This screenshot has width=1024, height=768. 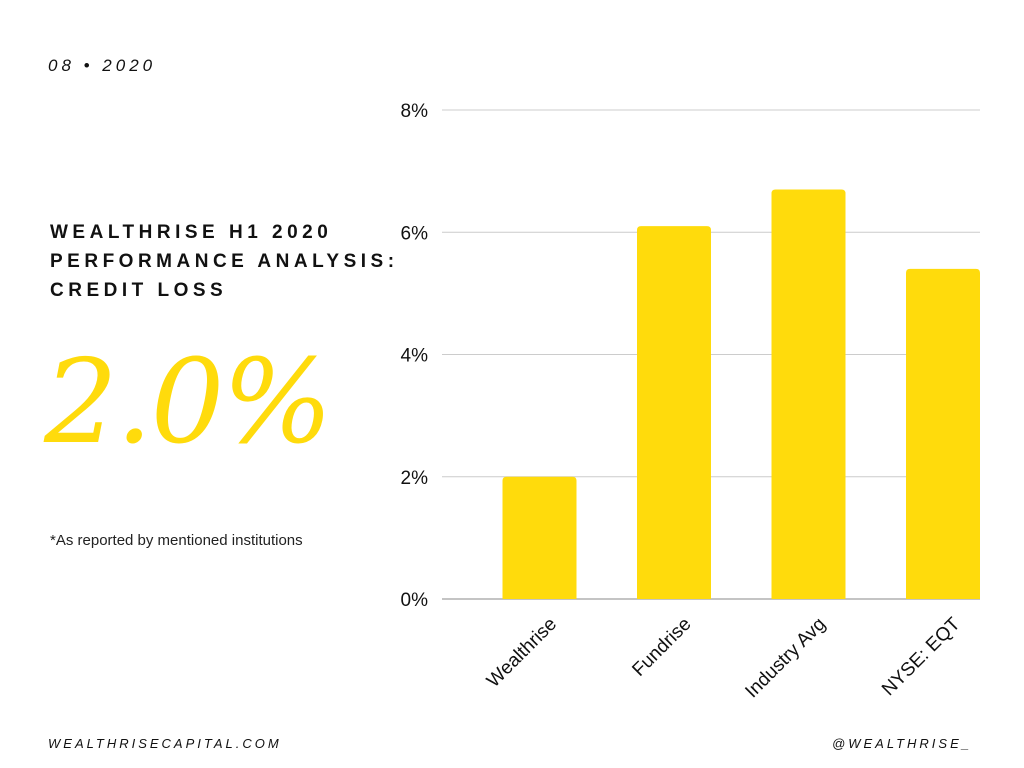 I want to click on title-line-1: WEALTHRISE H1 2020, so click(x=191, y=232).